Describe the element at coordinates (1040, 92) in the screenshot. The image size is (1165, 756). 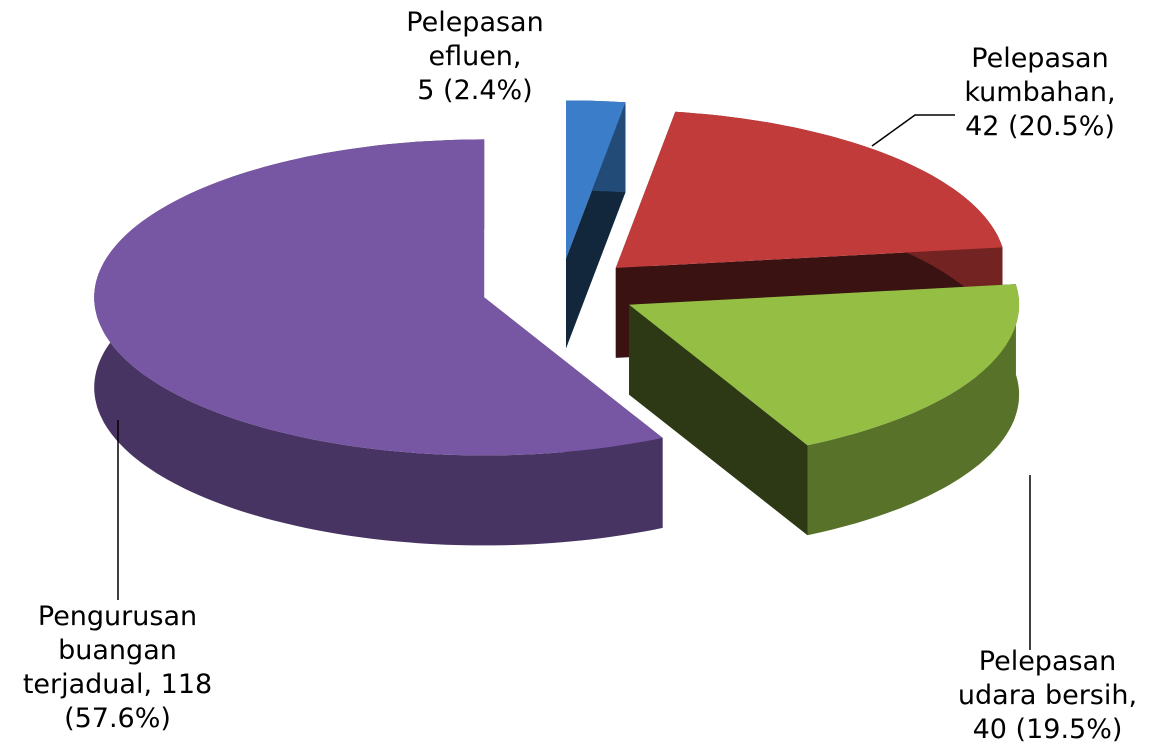
I see `data-label: Pelepasan kumbahan, 42 (20.5%)` at that location.